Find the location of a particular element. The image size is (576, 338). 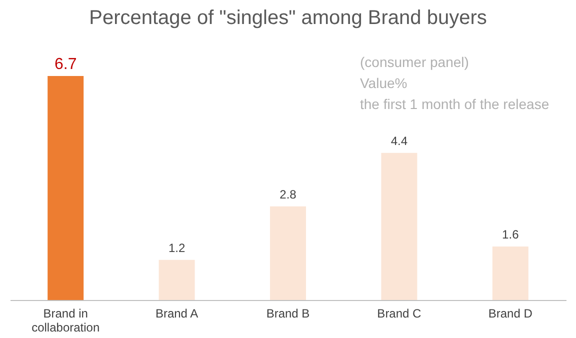

annotation: the first 1 month of the release is located at coordinates (455, 104).